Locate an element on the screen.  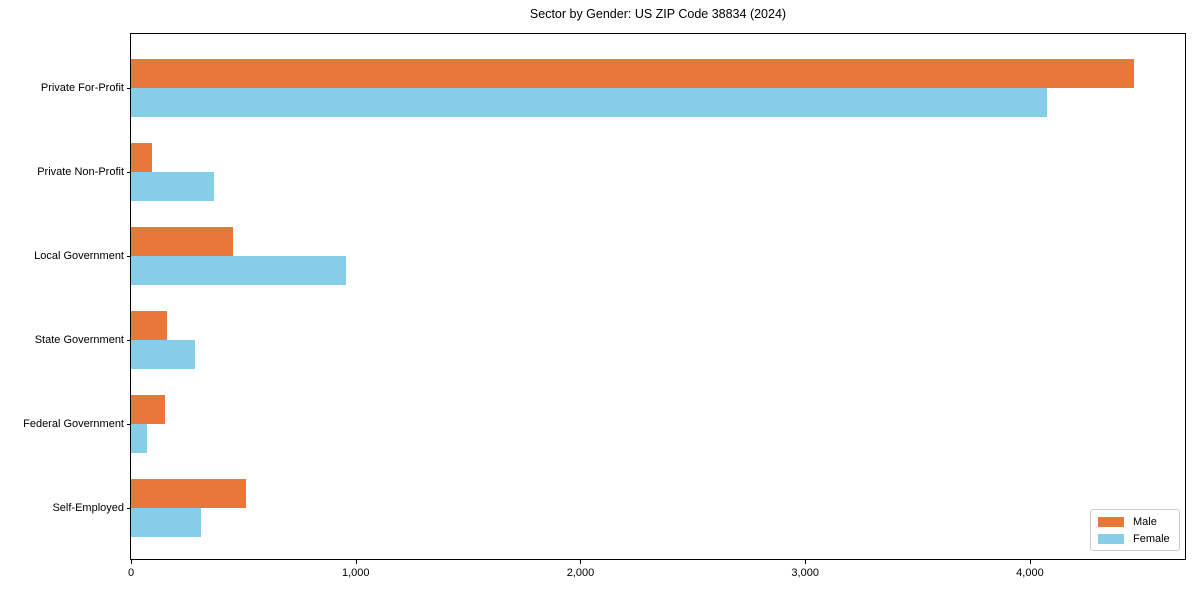
xtick-label-2000: 2,000 is located at coordinates (580, 573).